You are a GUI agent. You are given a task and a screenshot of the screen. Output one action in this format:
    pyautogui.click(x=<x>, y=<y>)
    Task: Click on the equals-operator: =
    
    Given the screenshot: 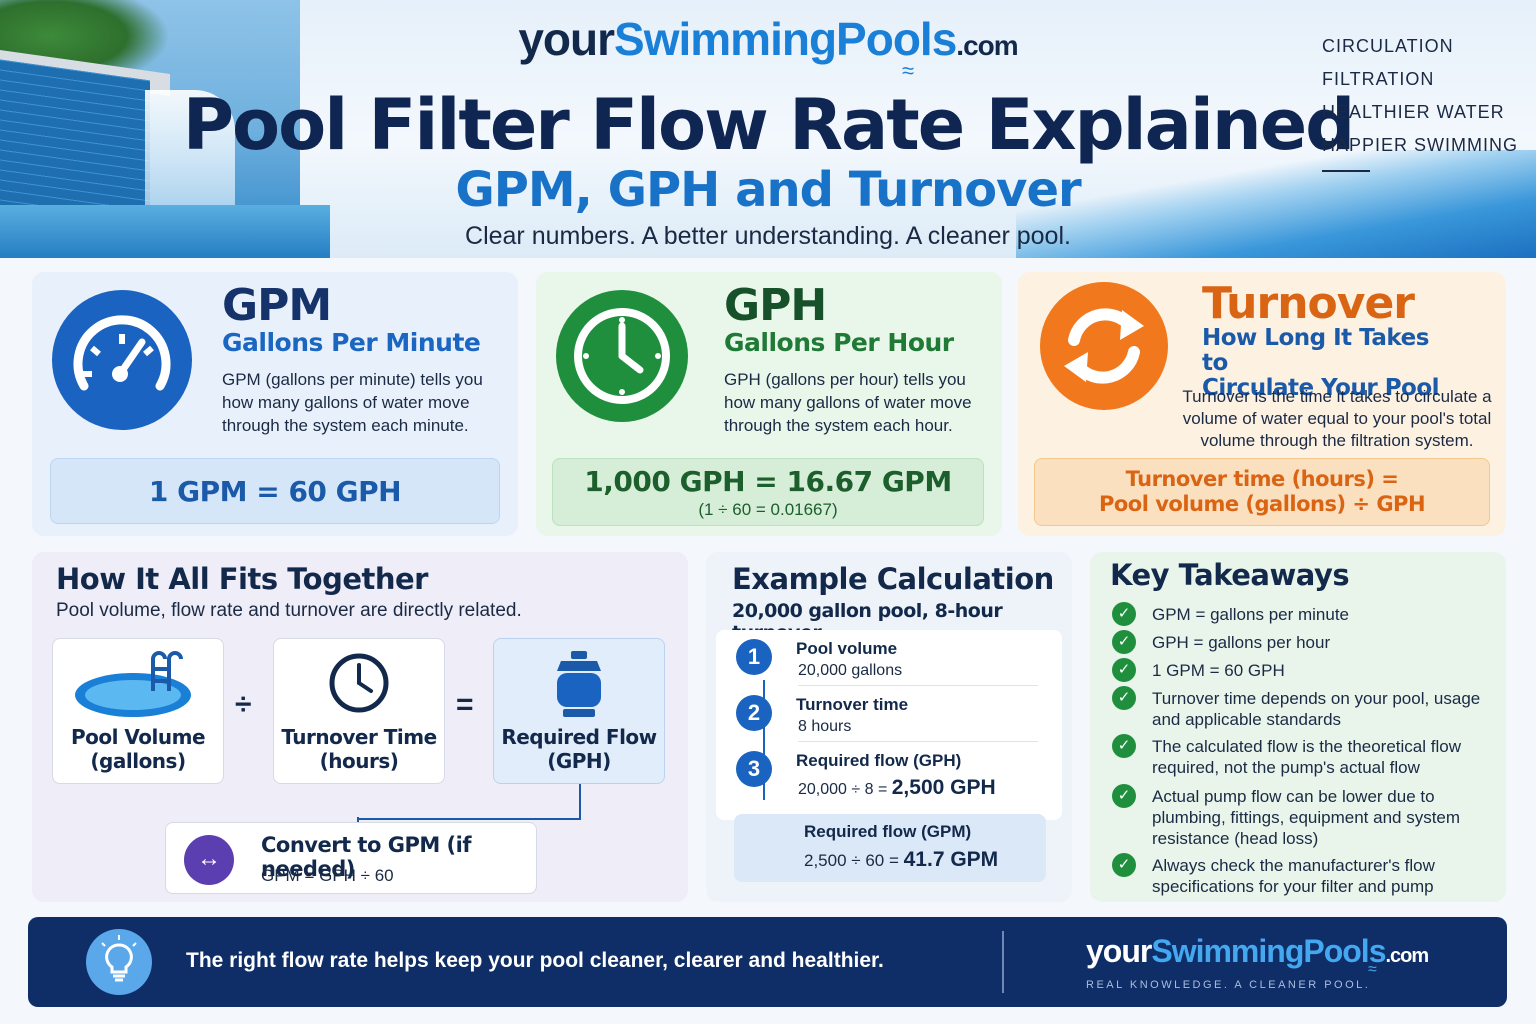 What is the action you would take?
    pyautogui.click(x=465, y=704)
    